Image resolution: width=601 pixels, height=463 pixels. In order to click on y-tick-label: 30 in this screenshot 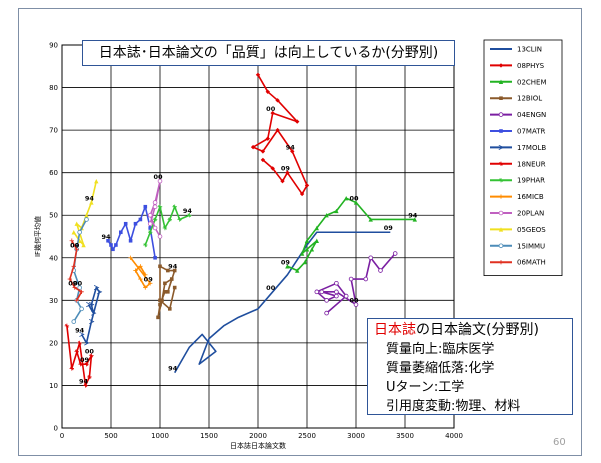, I will do `click(53, 301)`.